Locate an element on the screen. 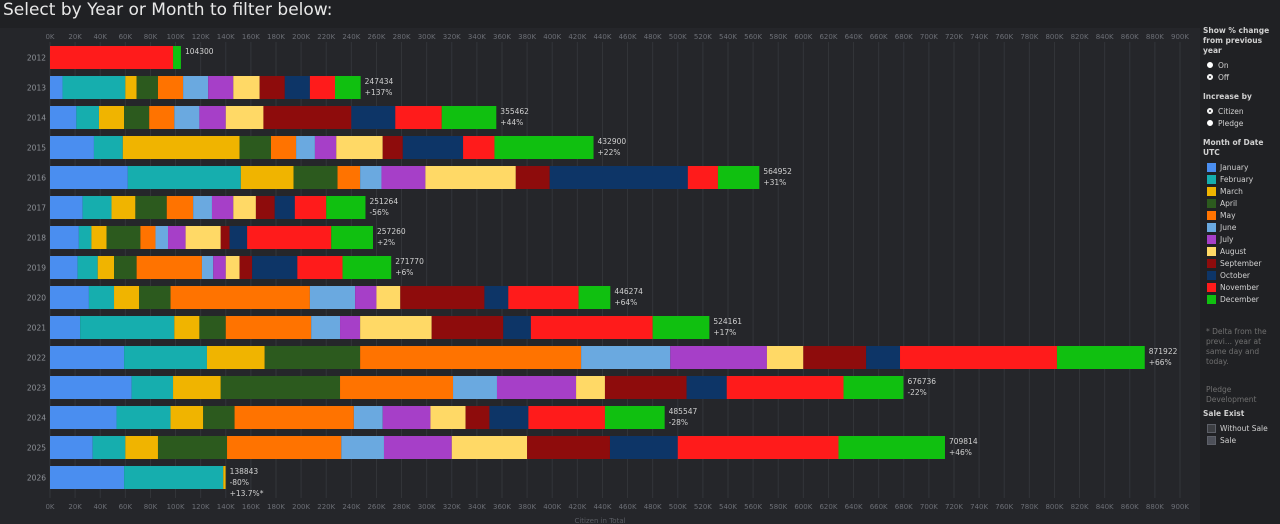 This screenshot has width=1280, height=524. increase-by-radio-citizen: Citizen is located at coordinates (1241, 111).